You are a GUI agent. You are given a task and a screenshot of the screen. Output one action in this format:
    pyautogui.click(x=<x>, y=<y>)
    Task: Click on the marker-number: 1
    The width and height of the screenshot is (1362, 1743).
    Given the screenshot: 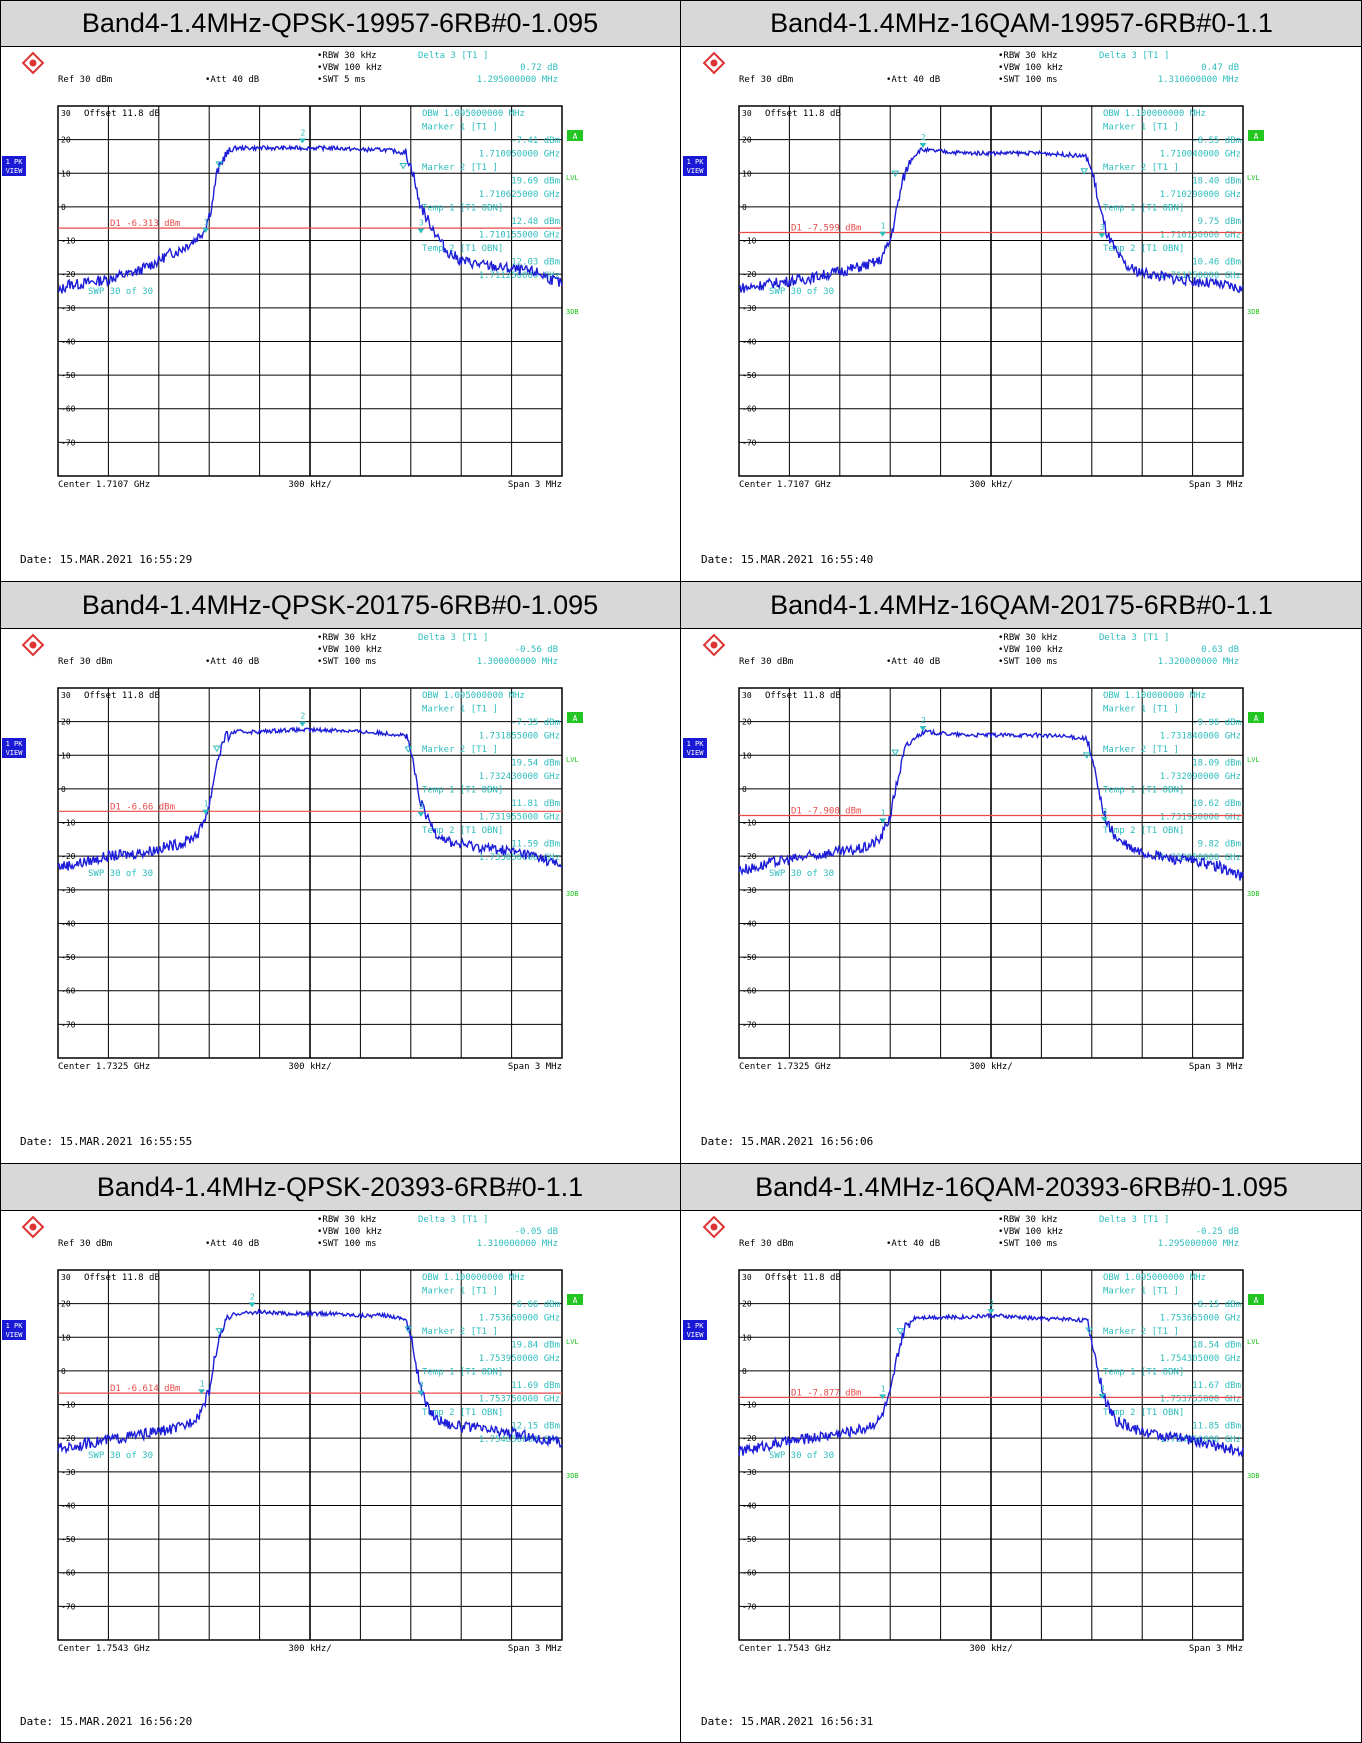 What is the action you would take?
    pyautogui.click(x=206, y=804)
    